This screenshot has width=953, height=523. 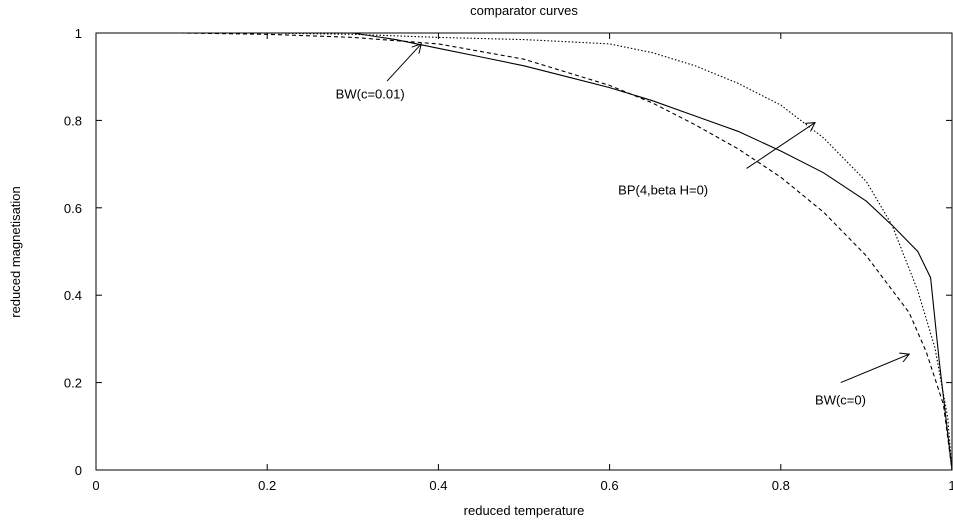 What do you see at coordinates (524, 10) in the screenshot?
I see `chart-title: comparator curves` at bounding box center [524, 10].